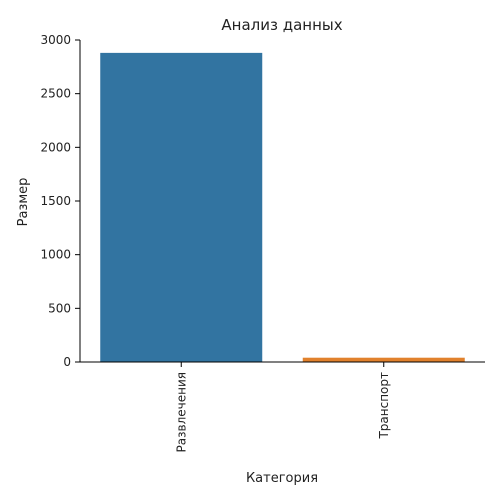  I want to click on y-axis-label: Размер, so click(23, 202).